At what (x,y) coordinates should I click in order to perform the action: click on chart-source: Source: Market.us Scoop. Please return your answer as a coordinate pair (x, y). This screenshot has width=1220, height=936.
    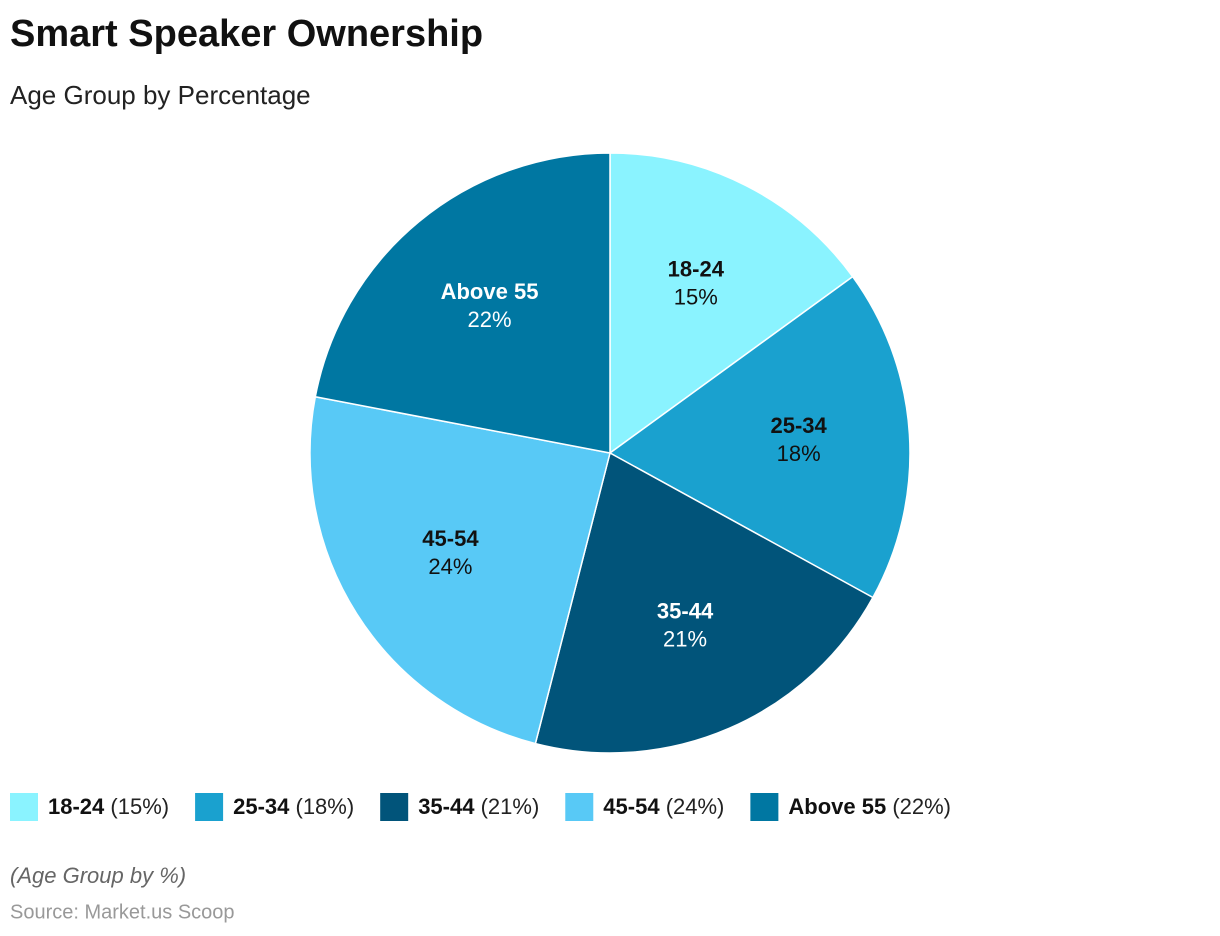
    Looking at the image, I should click on (122, 912).